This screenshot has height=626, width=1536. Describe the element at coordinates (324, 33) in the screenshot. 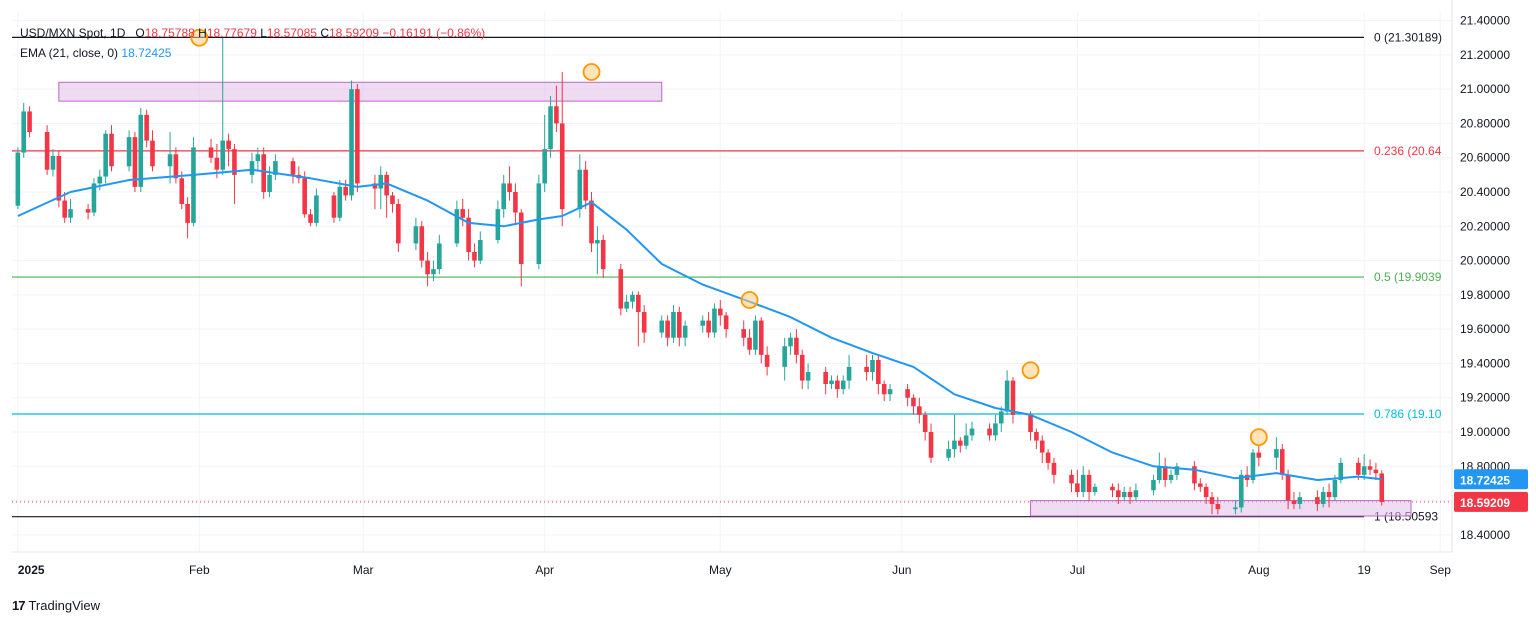

I see `close-label: C` at that location.